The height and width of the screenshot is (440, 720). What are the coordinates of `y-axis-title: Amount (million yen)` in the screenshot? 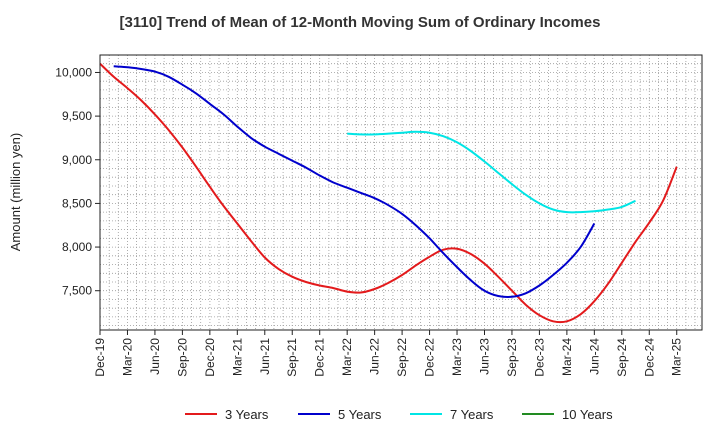 It's located at (15, 192).